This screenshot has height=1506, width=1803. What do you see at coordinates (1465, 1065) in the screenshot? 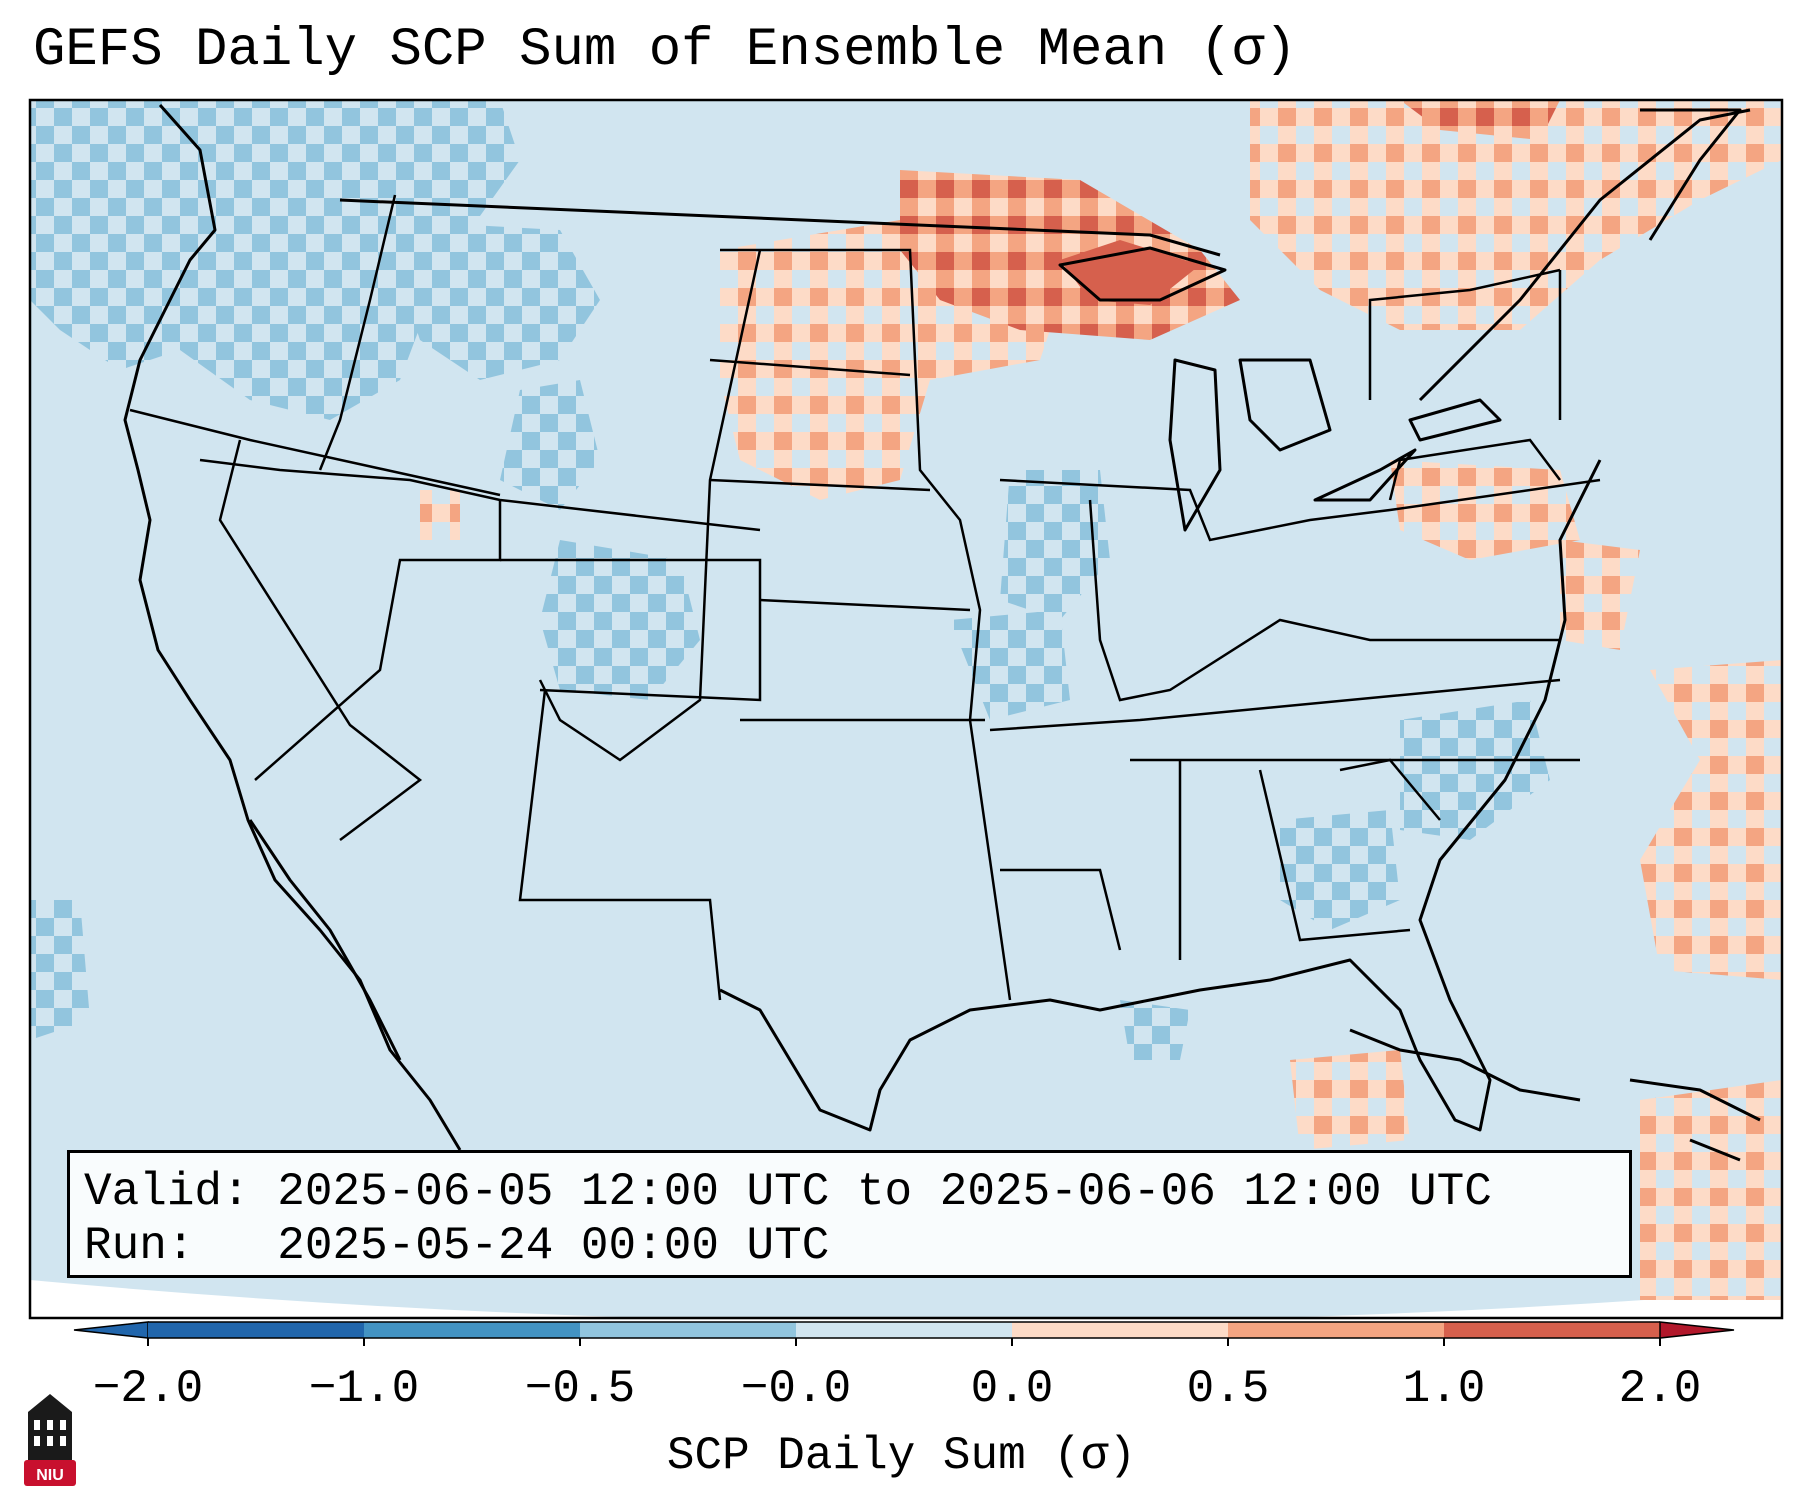
I see `cuba-coastline` at bounding box center [1465, 1065].